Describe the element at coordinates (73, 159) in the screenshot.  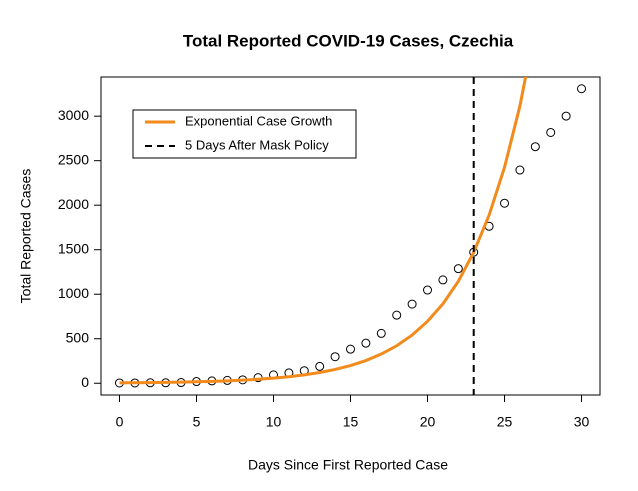
I see `y-tick-label: 2500` at that location.